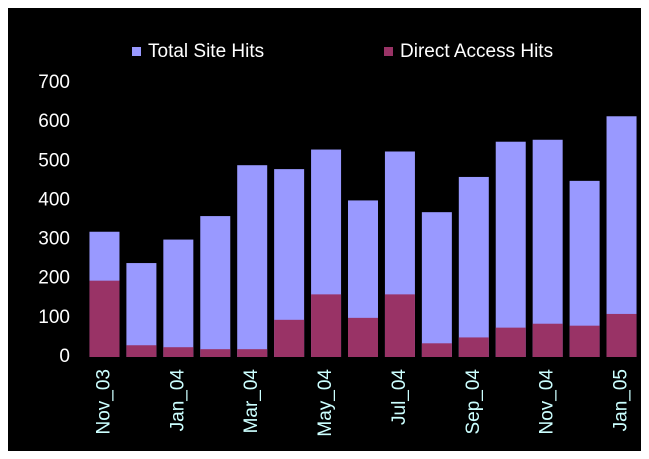  What do you see at coordinates (54, 317) in the screenshot?
I see `y-tick-label: 100` at bounding box center [54, 317].